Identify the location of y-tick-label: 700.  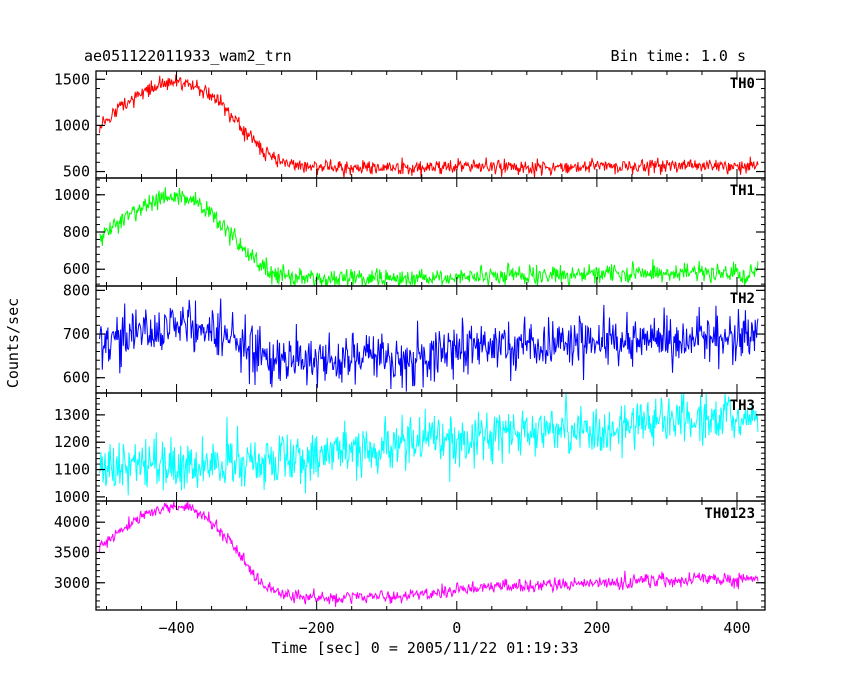
(76, 334).